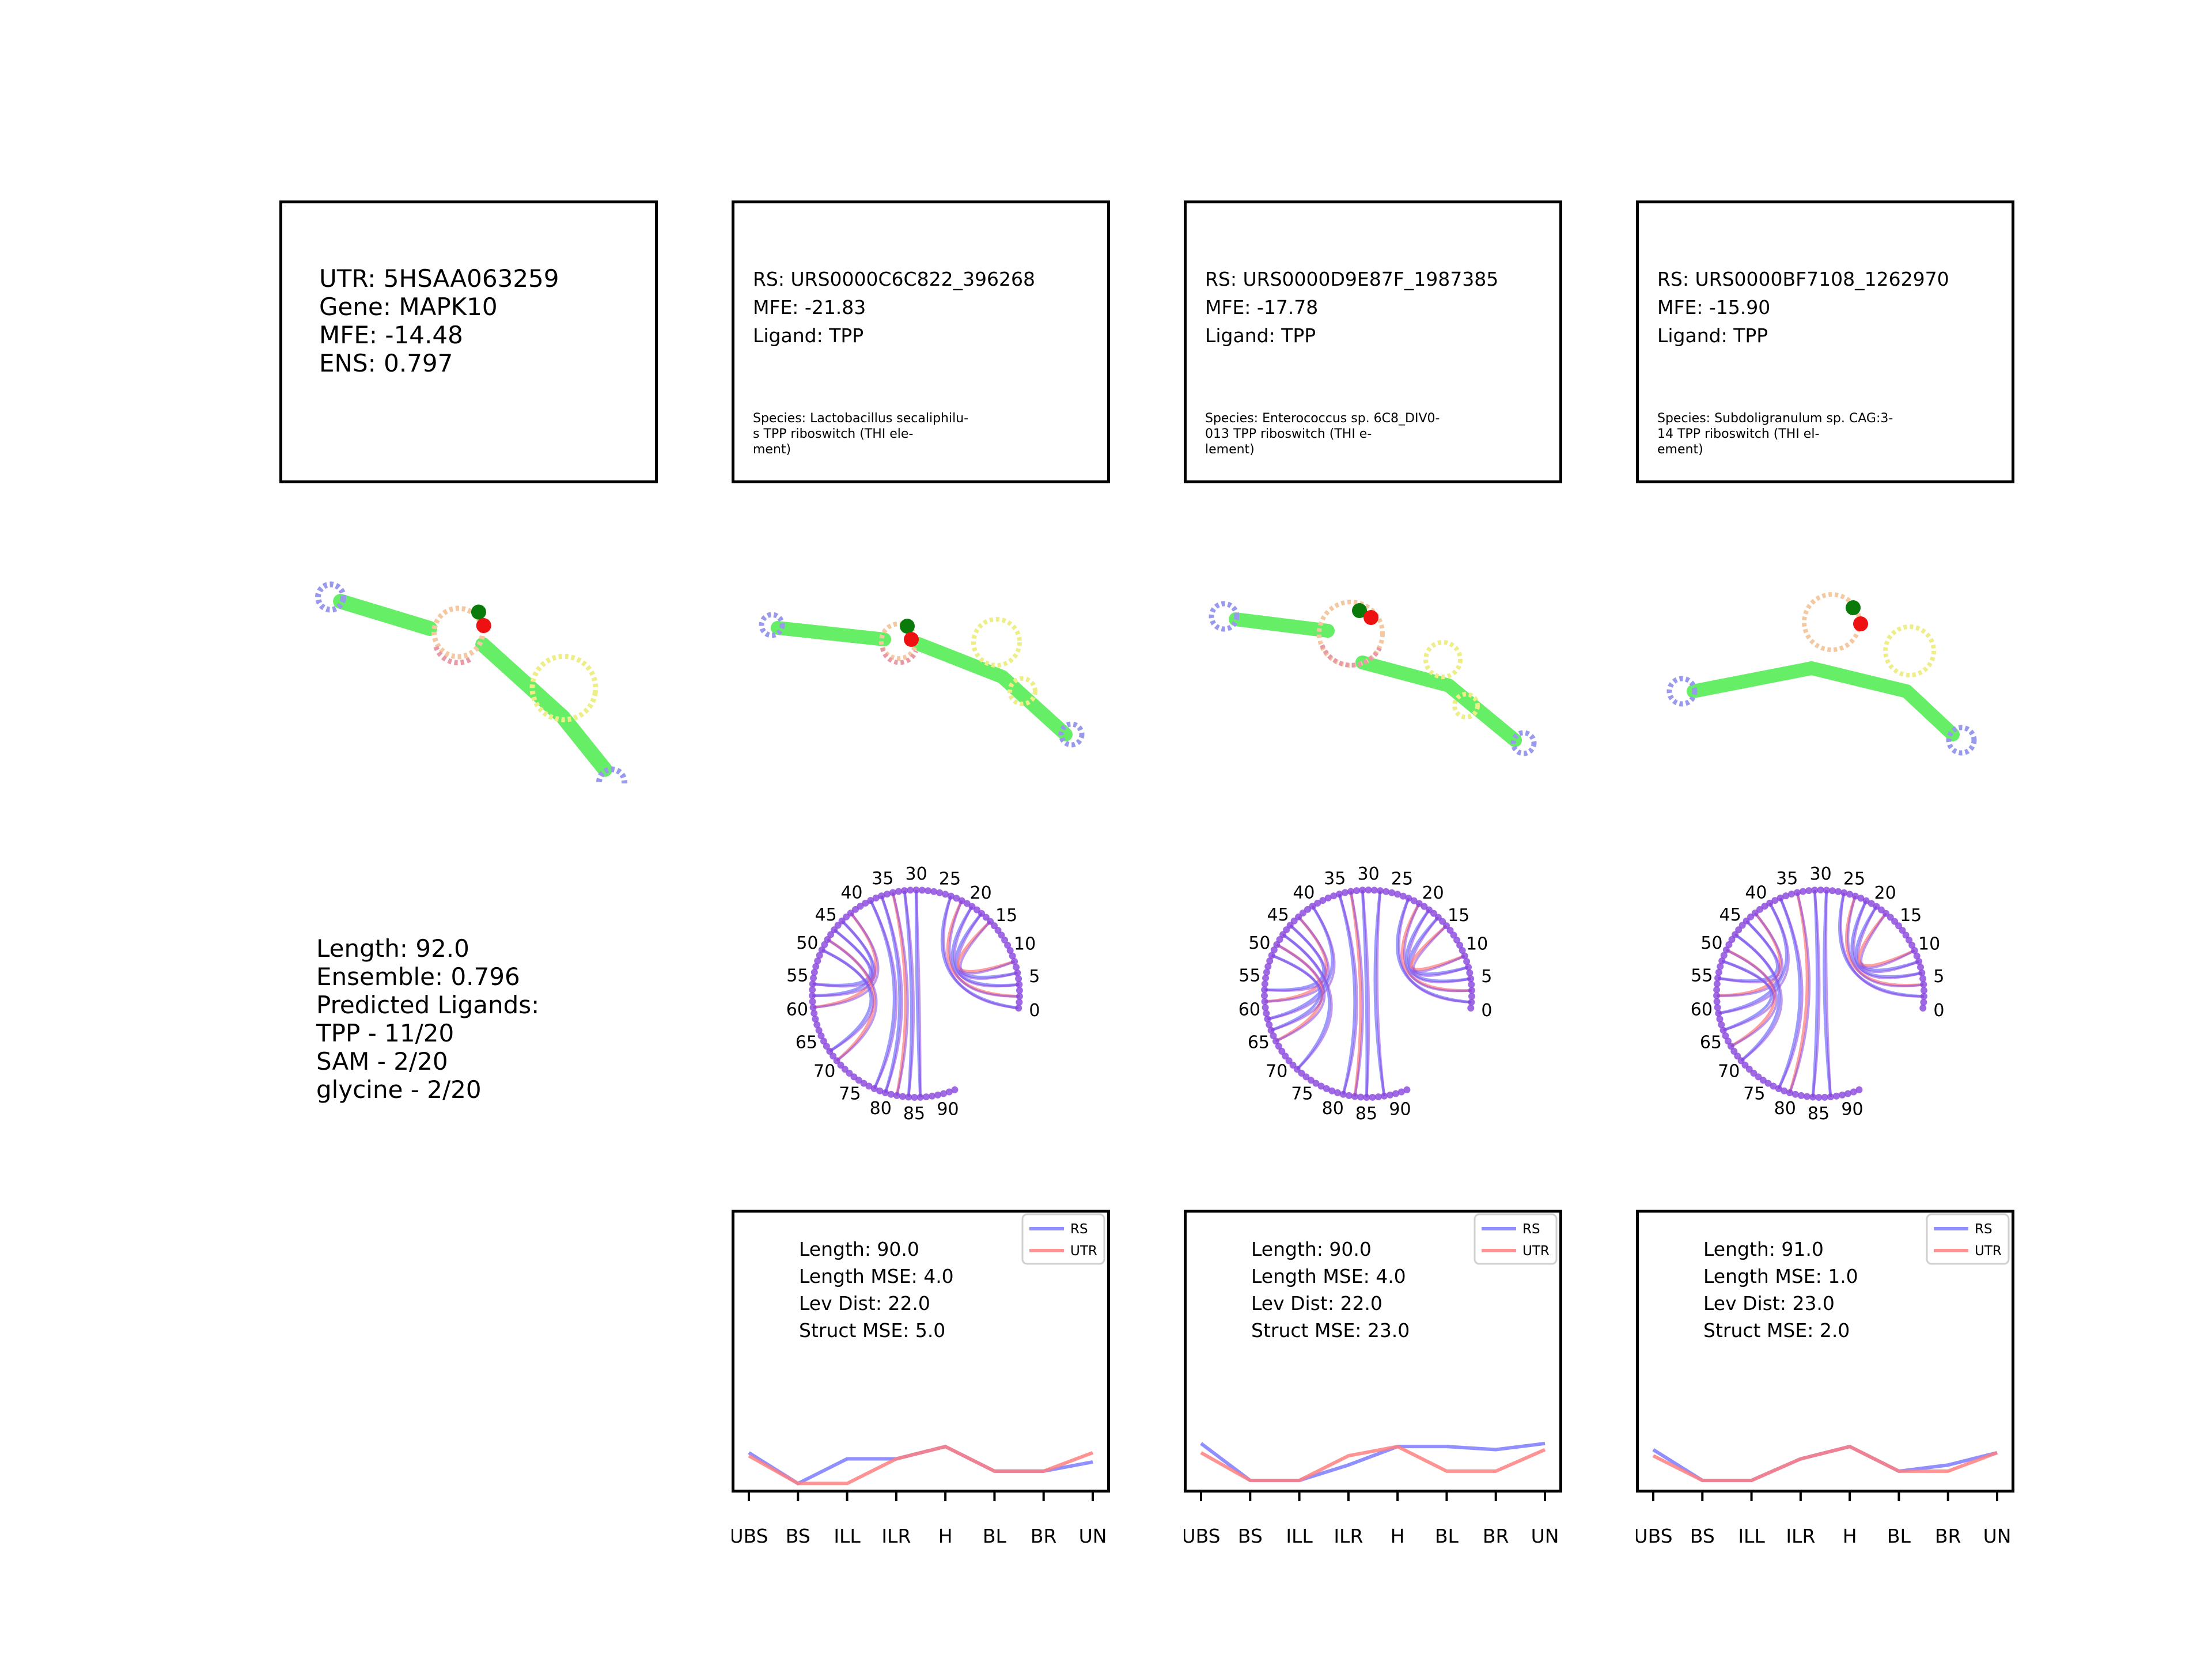 Image resolution: width=2212 pixels, height=1659 pixels. I want to click on utr-gene-text: Gene: MAPK10, so click(408, 307).